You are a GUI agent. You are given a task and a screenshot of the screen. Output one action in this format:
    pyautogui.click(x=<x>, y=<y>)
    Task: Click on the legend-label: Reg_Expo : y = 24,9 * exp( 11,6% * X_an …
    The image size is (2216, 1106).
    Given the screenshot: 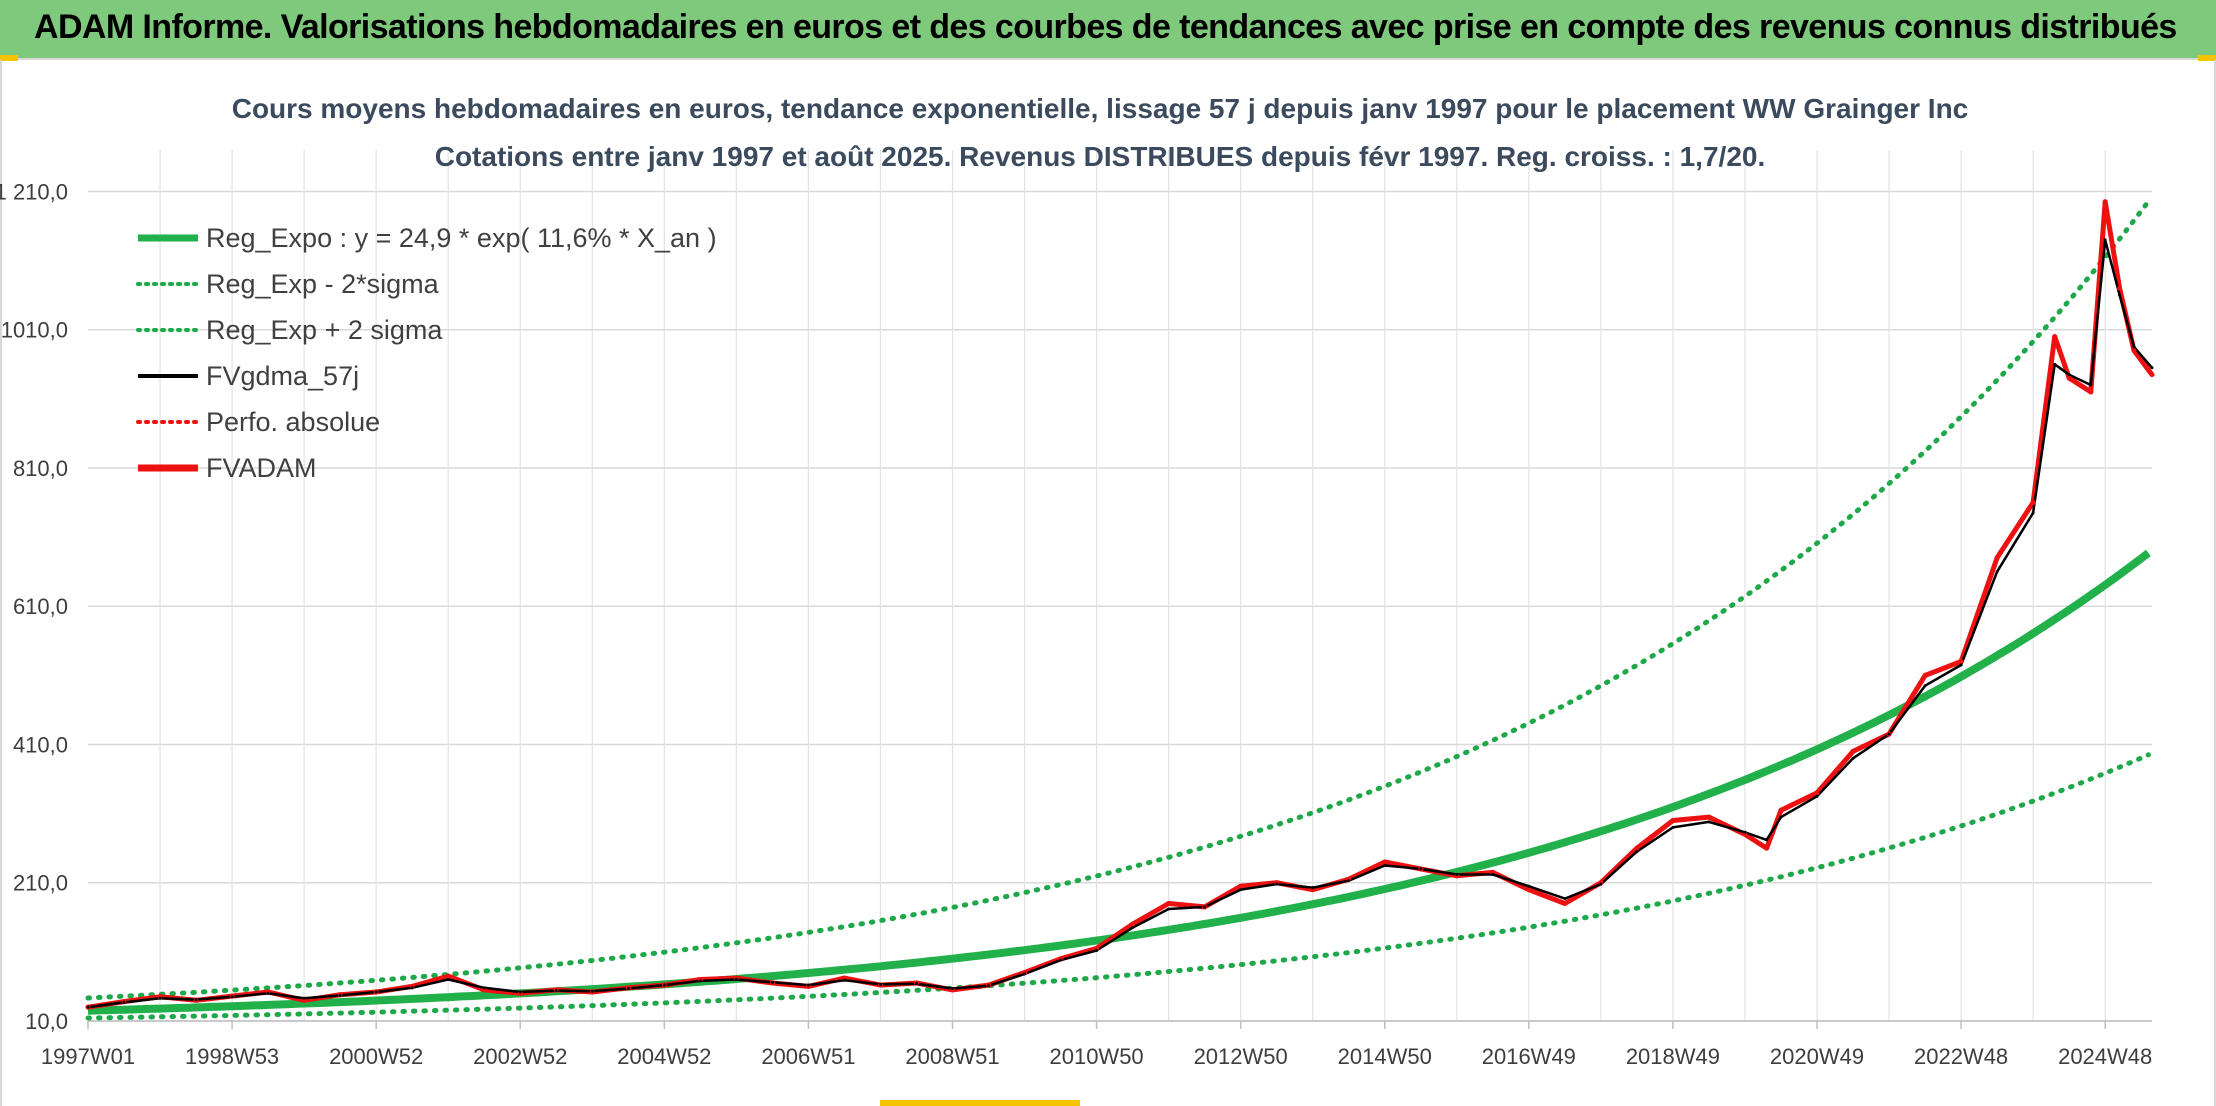 What is the action you would take?
    pyautogui.click(x=461, y=238)
    